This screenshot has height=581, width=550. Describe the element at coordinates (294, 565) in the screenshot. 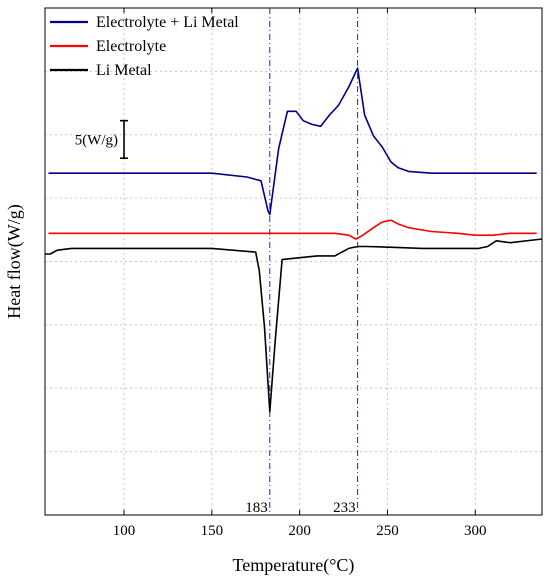

I see `x-axis-title: Temperature(°C)` at that location.